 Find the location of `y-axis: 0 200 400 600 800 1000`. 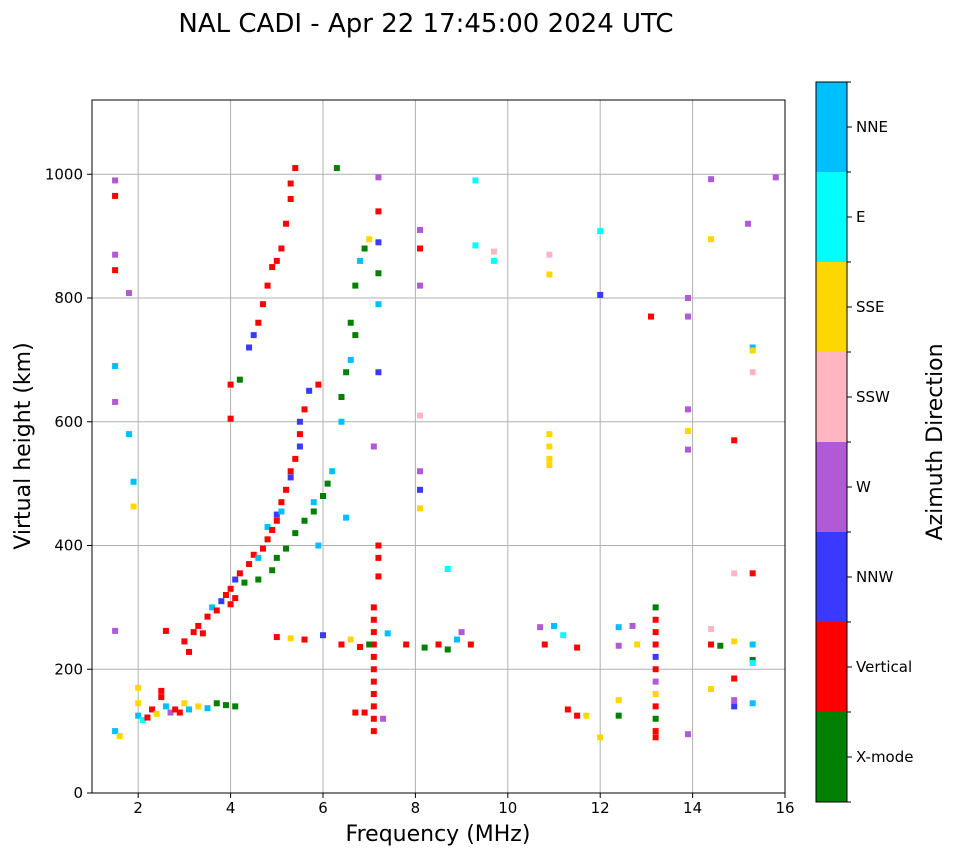

y-axis: 0 200 400 600 800 1000 is located at coordinates (68, 483).